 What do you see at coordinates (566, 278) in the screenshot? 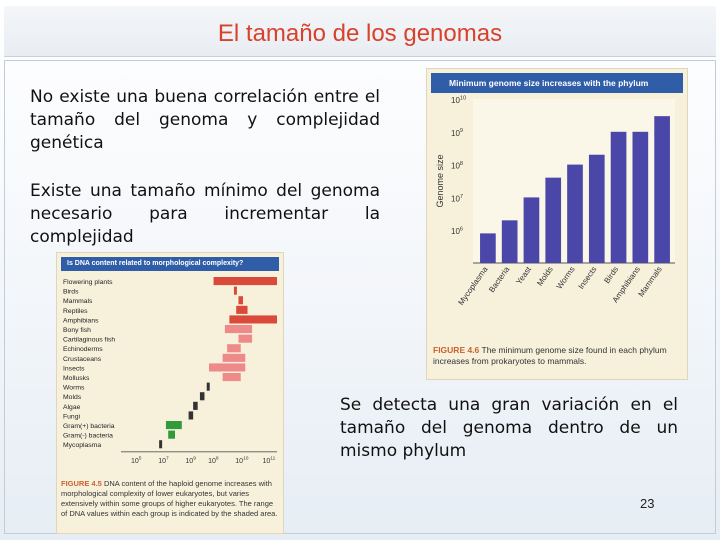
I see `x-tick-label: Worms` at bounding box center [566, 278].